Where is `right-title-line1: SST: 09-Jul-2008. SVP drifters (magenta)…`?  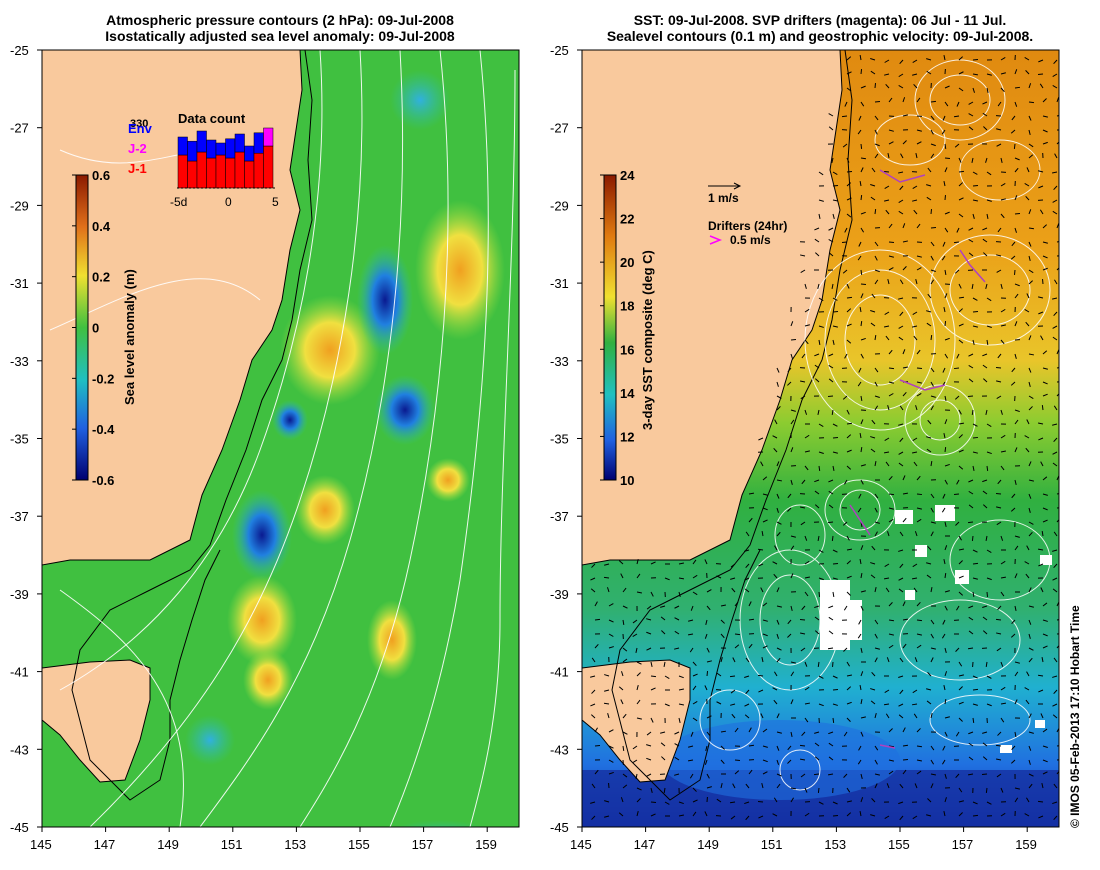
right-title-line1: SST: 09-Jul-2008. SVP drifters (magenta)… is located at coordinates (820, 20).